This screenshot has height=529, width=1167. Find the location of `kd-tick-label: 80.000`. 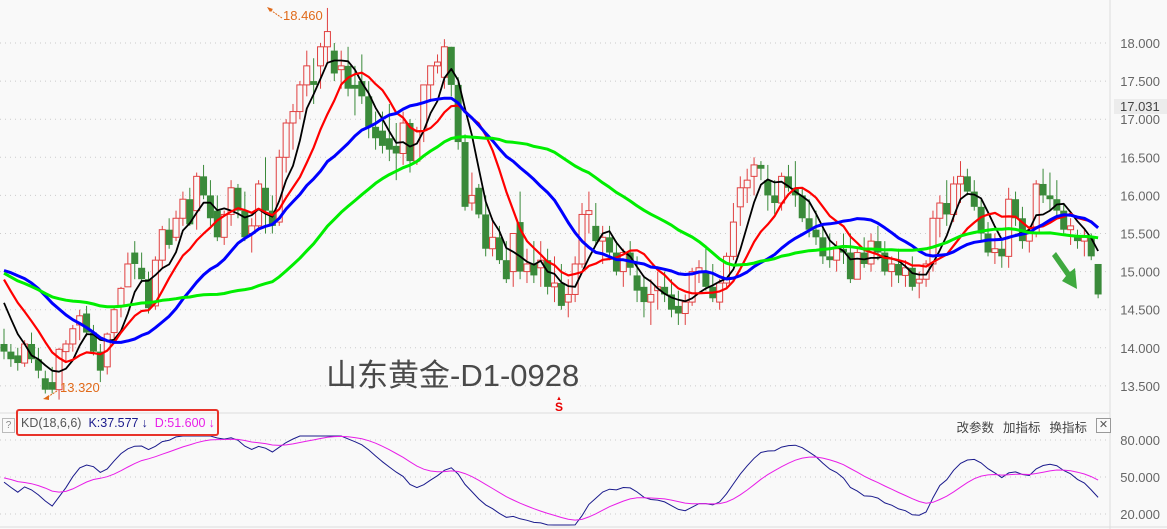

kd-tick-label: 80.000 is located at coordinates (1140, 440).